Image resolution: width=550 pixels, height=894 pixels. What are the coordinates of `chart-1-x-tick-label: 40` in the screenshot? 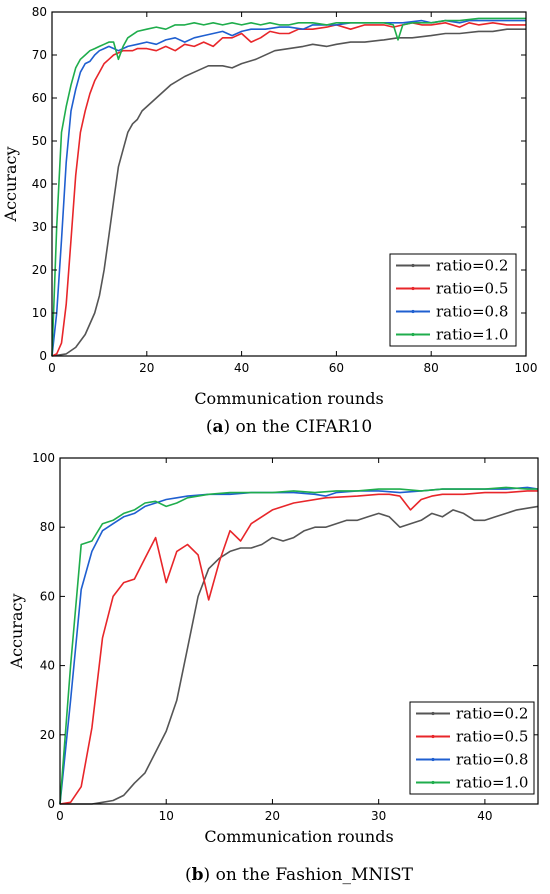 It's located at (241, 368).